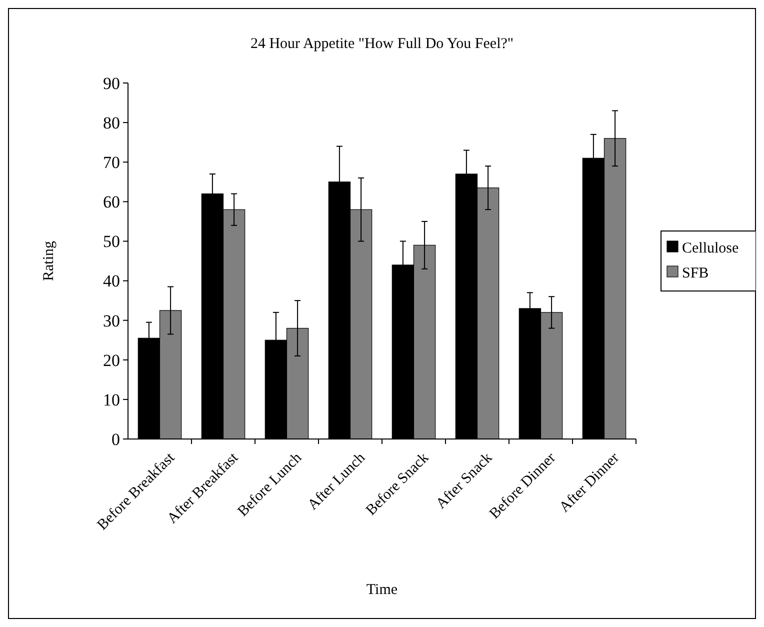 The image size is (764, 627). What do you see at coordinates (382, 590) in the screenshot?
I see `x-axis-title: Time` at bounding box center [382, 590].